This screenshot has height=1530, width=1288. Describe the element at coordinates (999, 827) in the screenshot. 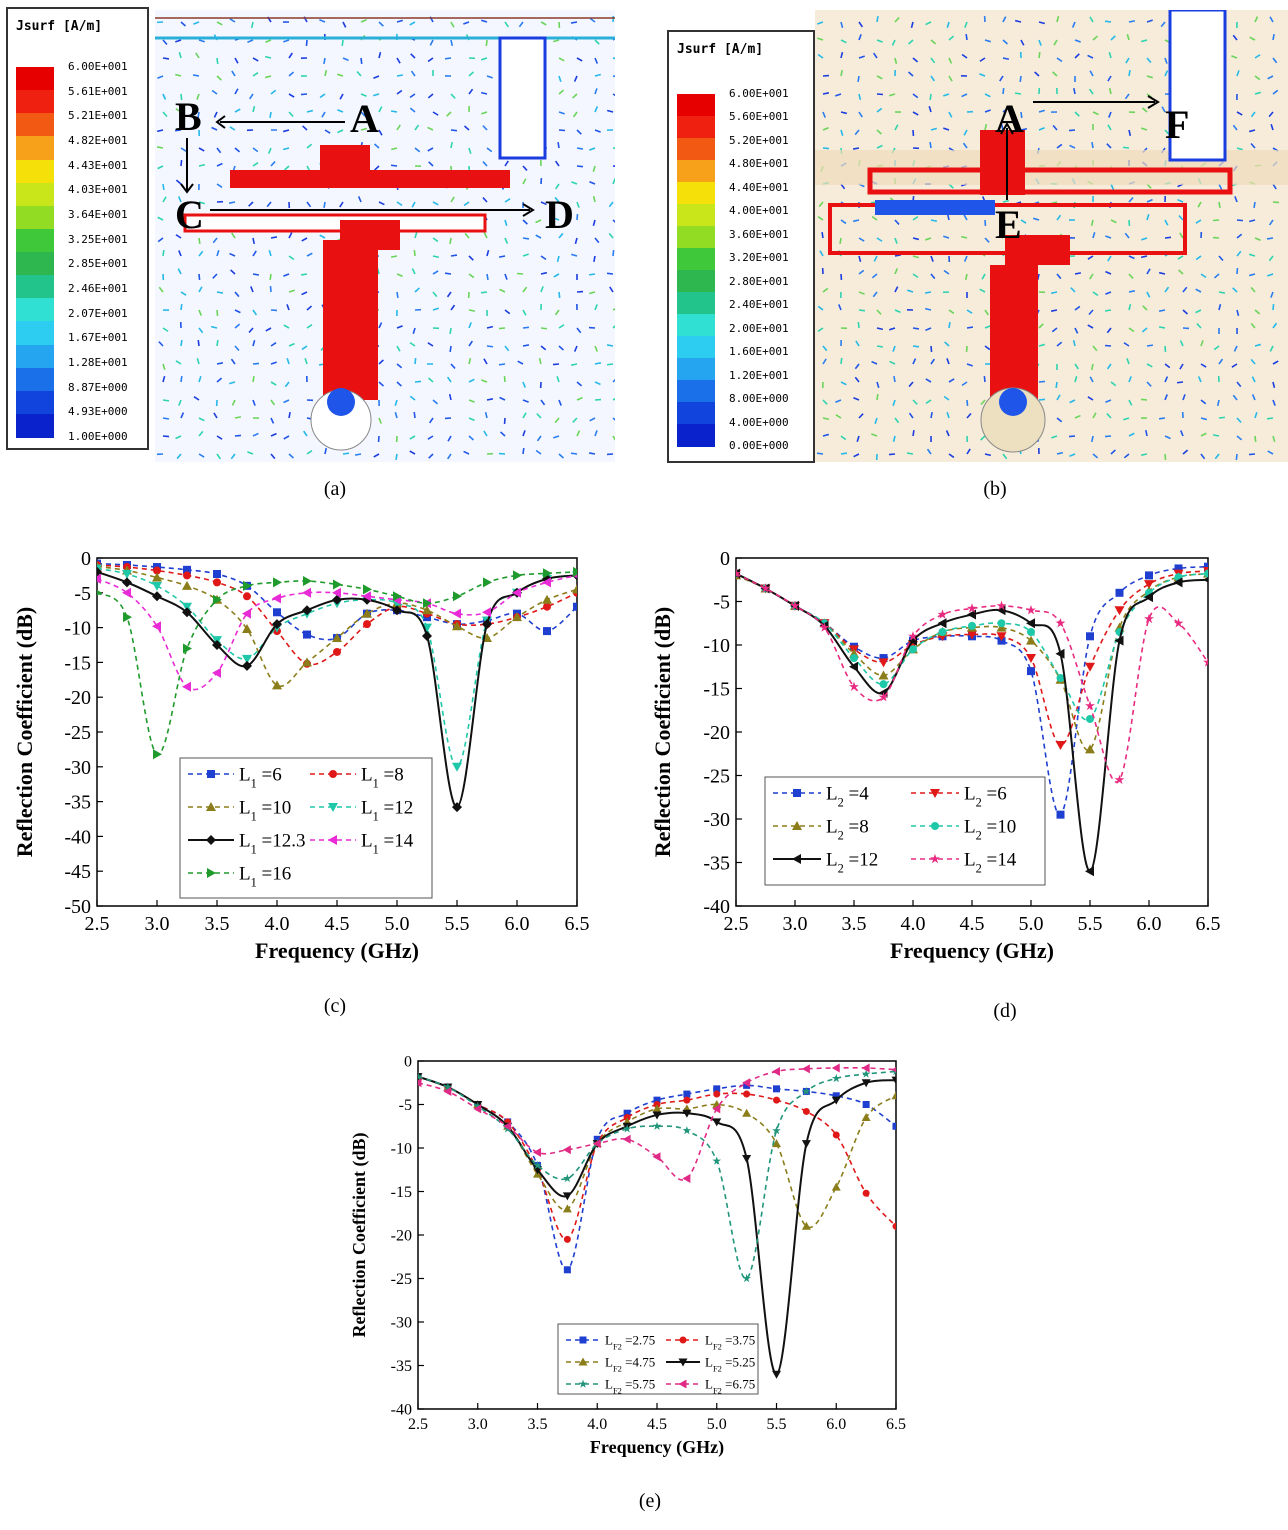

I see `legend-label-val: =10` at that location.